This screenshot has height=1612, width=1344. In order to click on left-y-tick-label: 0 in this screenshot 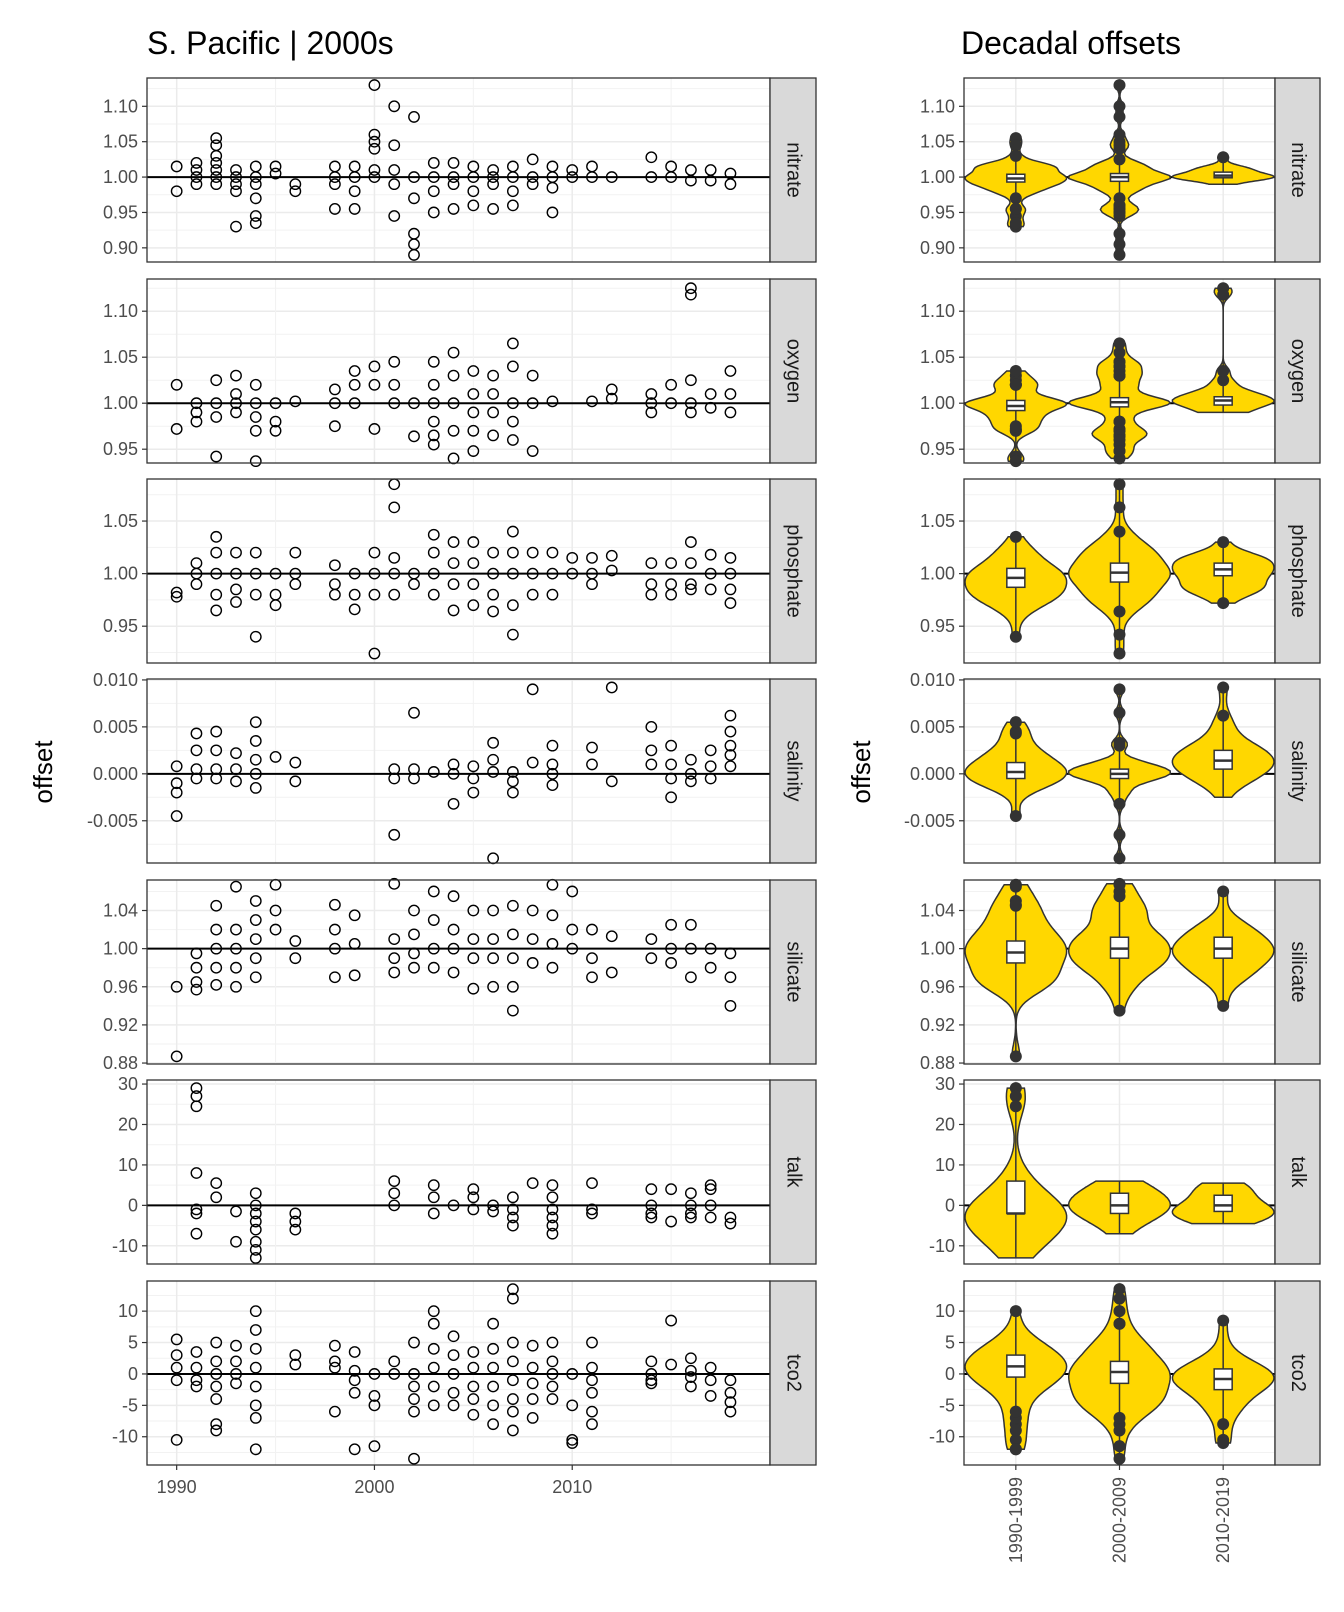, I will do `click(133, 1205)`.